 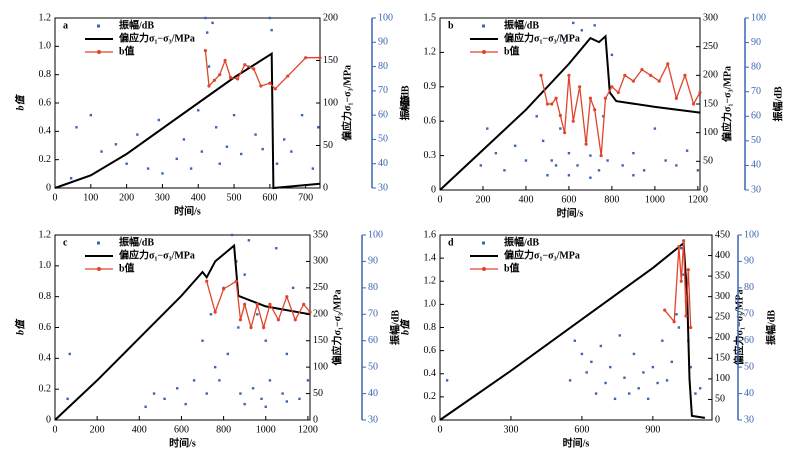 I want to click on y2-axis-label: 偏应力σ₁−σ₃/MPa, so click(x=738, y=328).